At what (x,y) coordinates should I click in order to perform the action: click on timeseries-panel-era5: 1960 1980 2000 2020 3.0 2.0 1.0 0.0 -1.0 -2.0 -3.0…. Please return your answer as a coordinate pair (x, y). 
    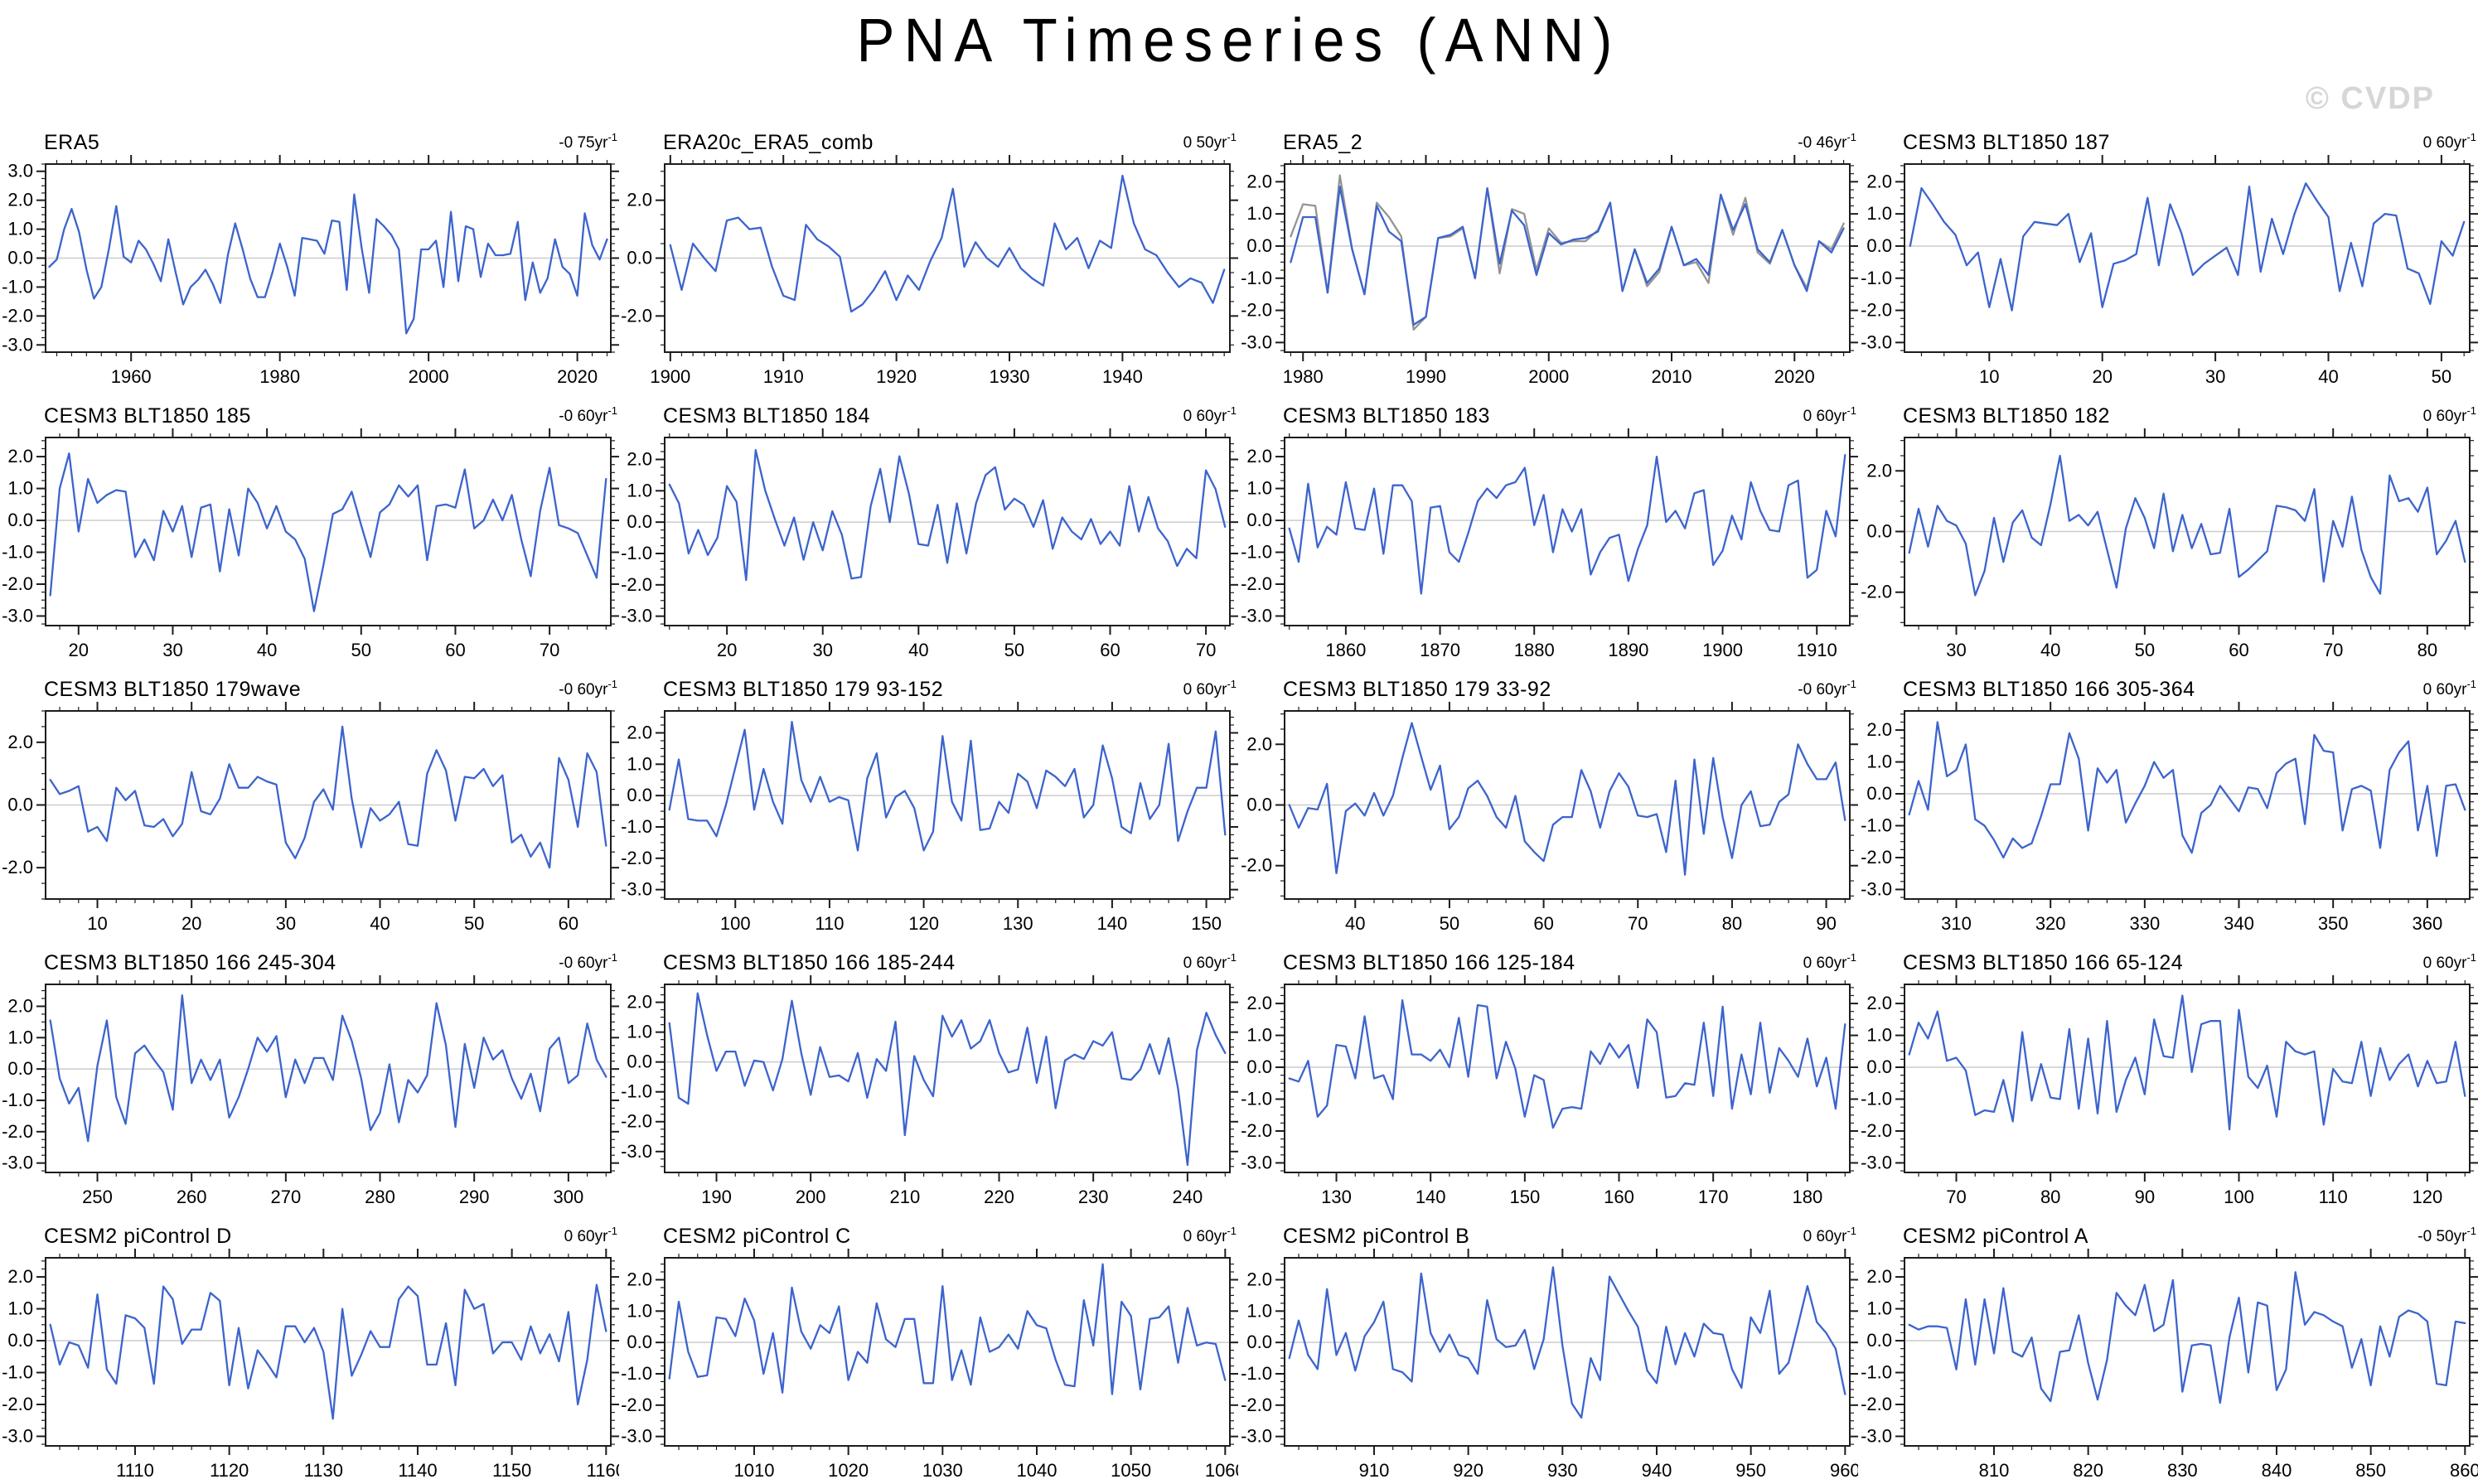
    Looking at the image, I should click on (310, 259).